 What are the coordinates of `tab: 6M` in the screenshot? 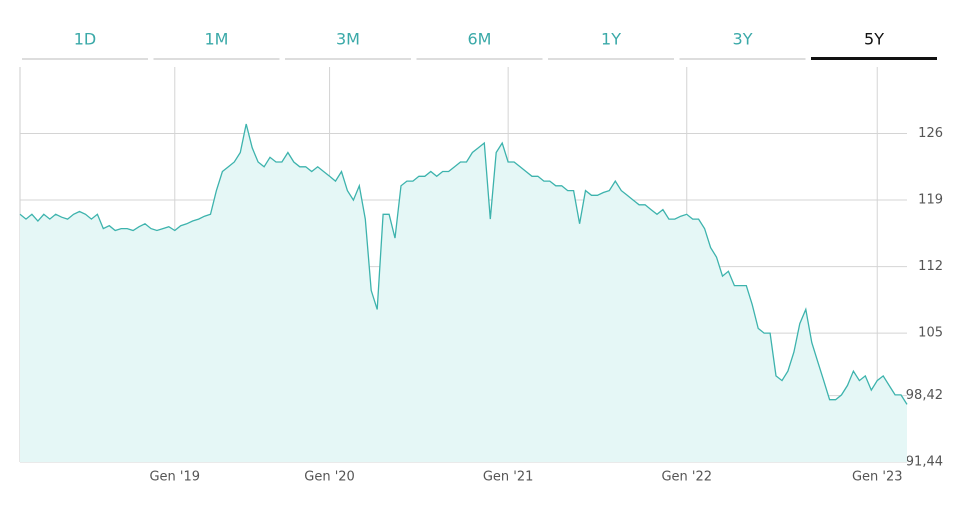 It's located at (480, 39).